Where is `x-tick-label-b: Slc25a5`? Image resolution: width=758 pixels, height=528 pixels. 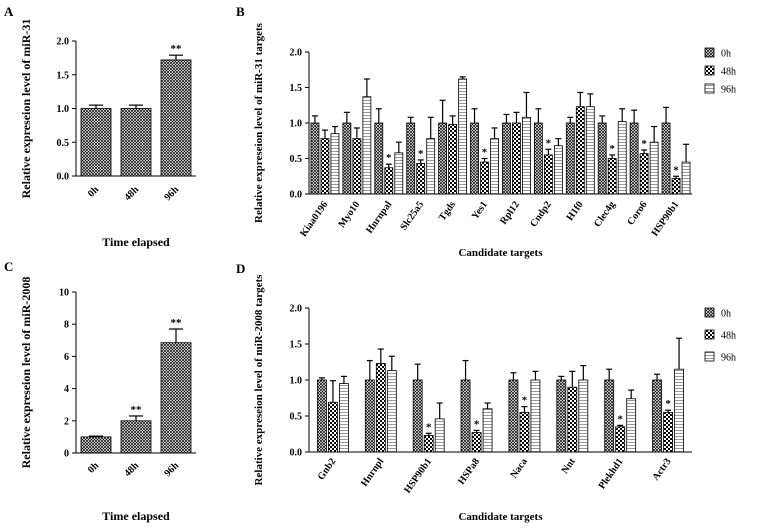 x-tick-label-b: Slc25a5 is located at coordinates (412, 215).